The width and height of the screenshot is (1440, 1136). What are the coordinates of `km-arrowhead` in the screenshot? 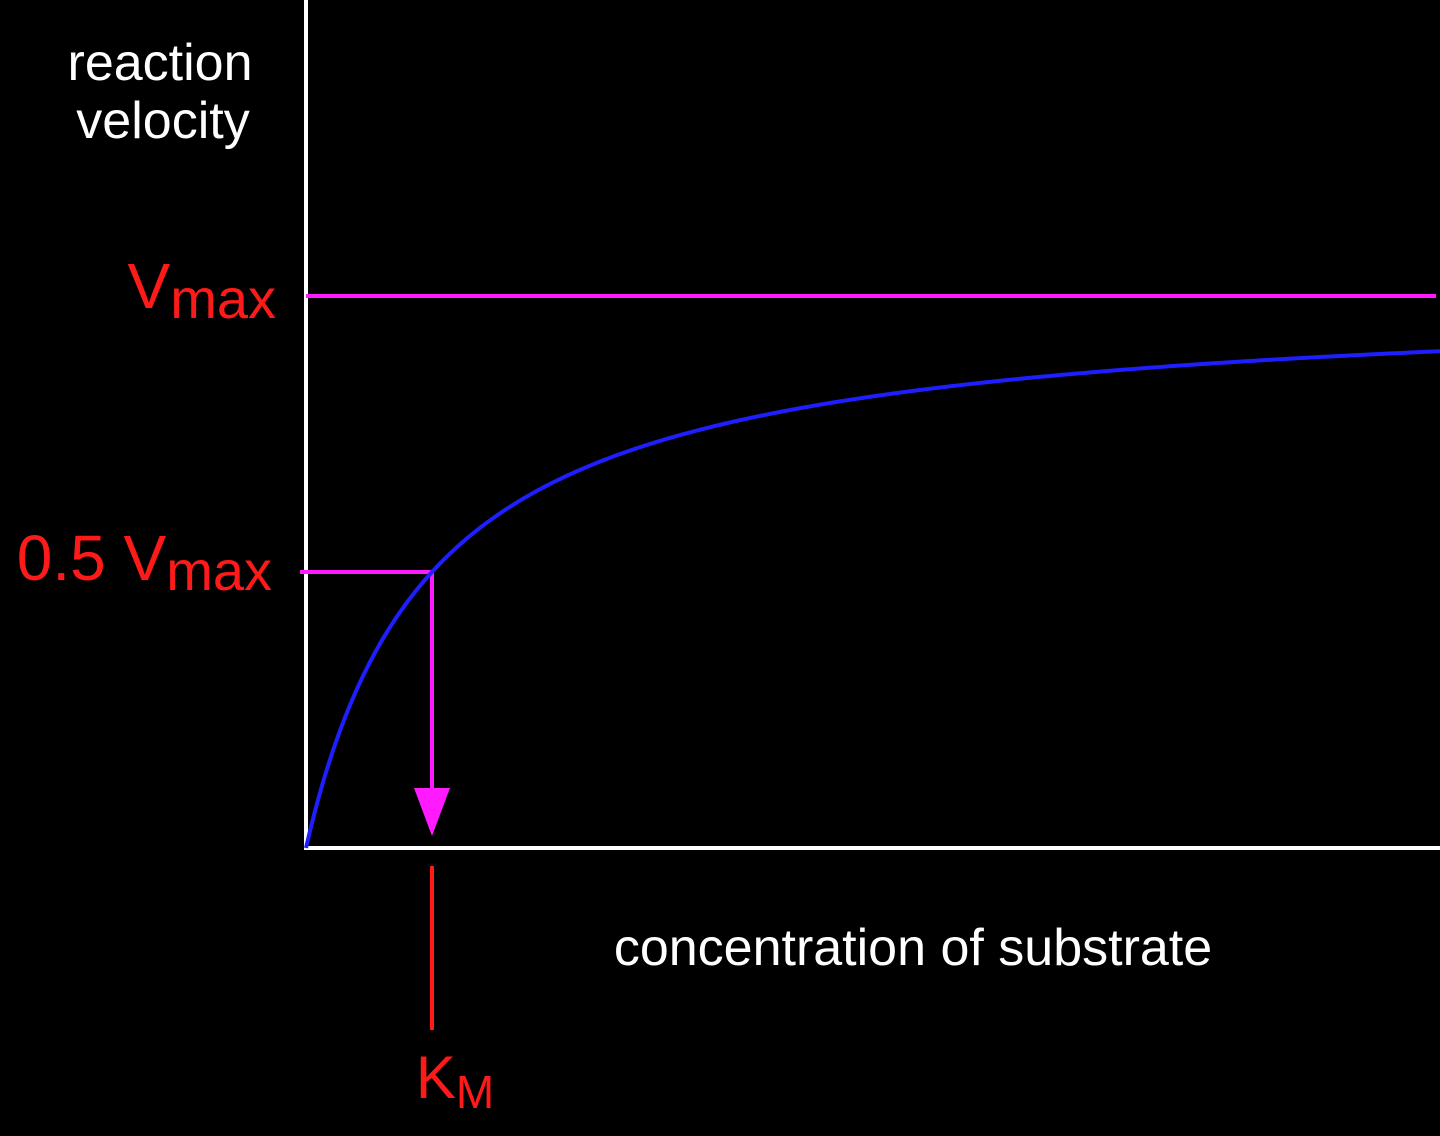 It's located at (432, 812).